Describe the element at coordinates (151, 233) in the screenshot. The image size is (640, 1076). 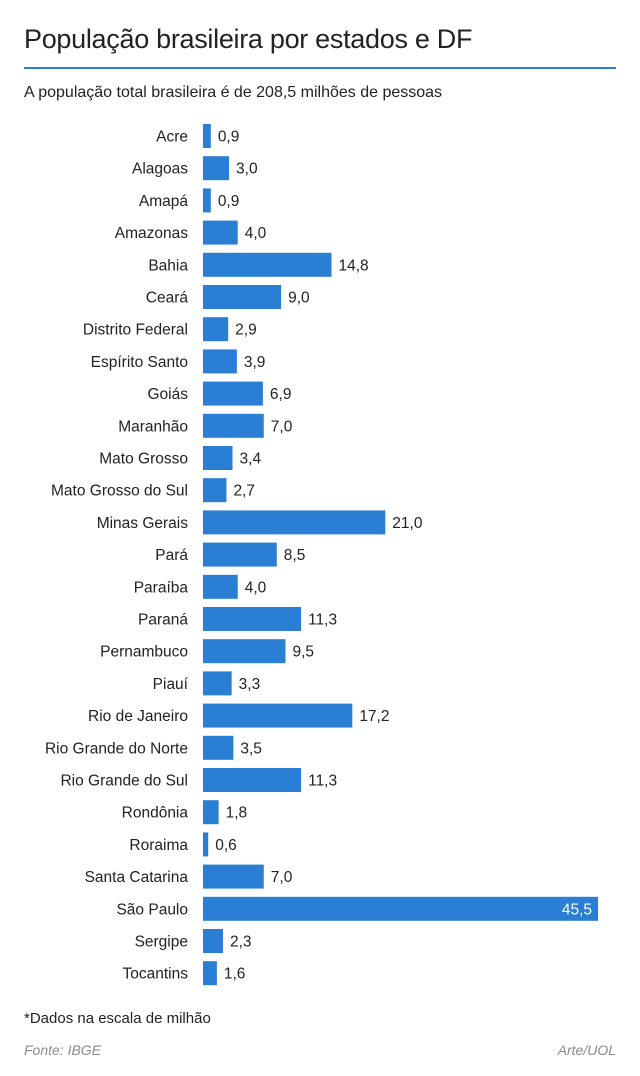
I see `category-label: Amazonas` at that location.